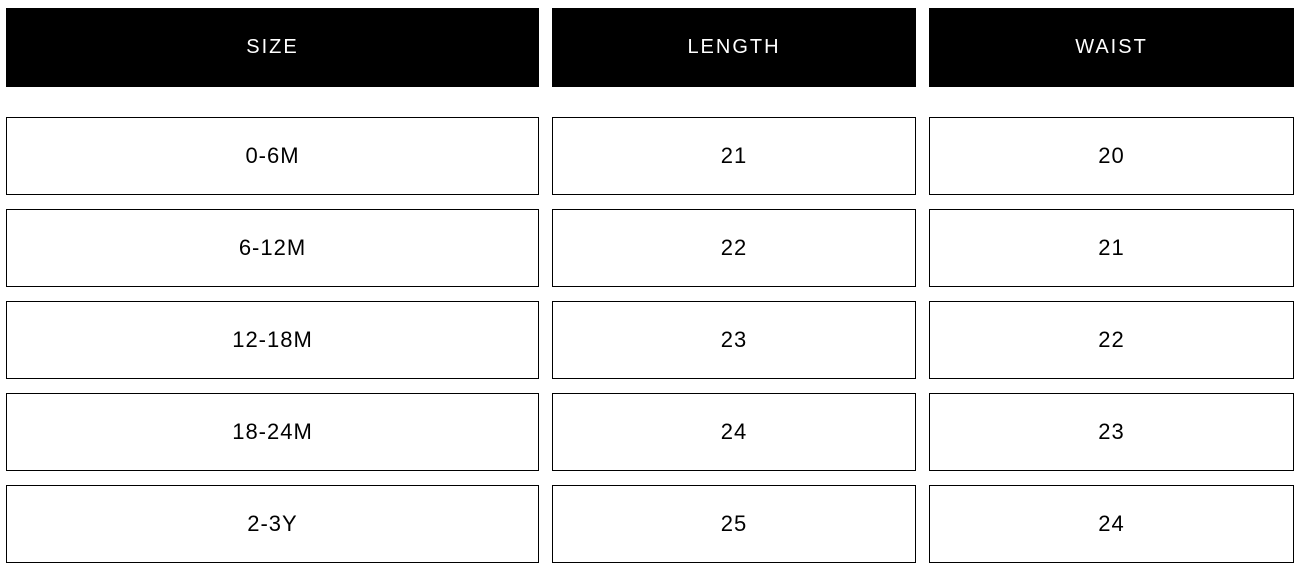  What do you see at coordinates (734, 248) in the screenshot?
I see `cell-length: 22` at bounding box center [734, 248].